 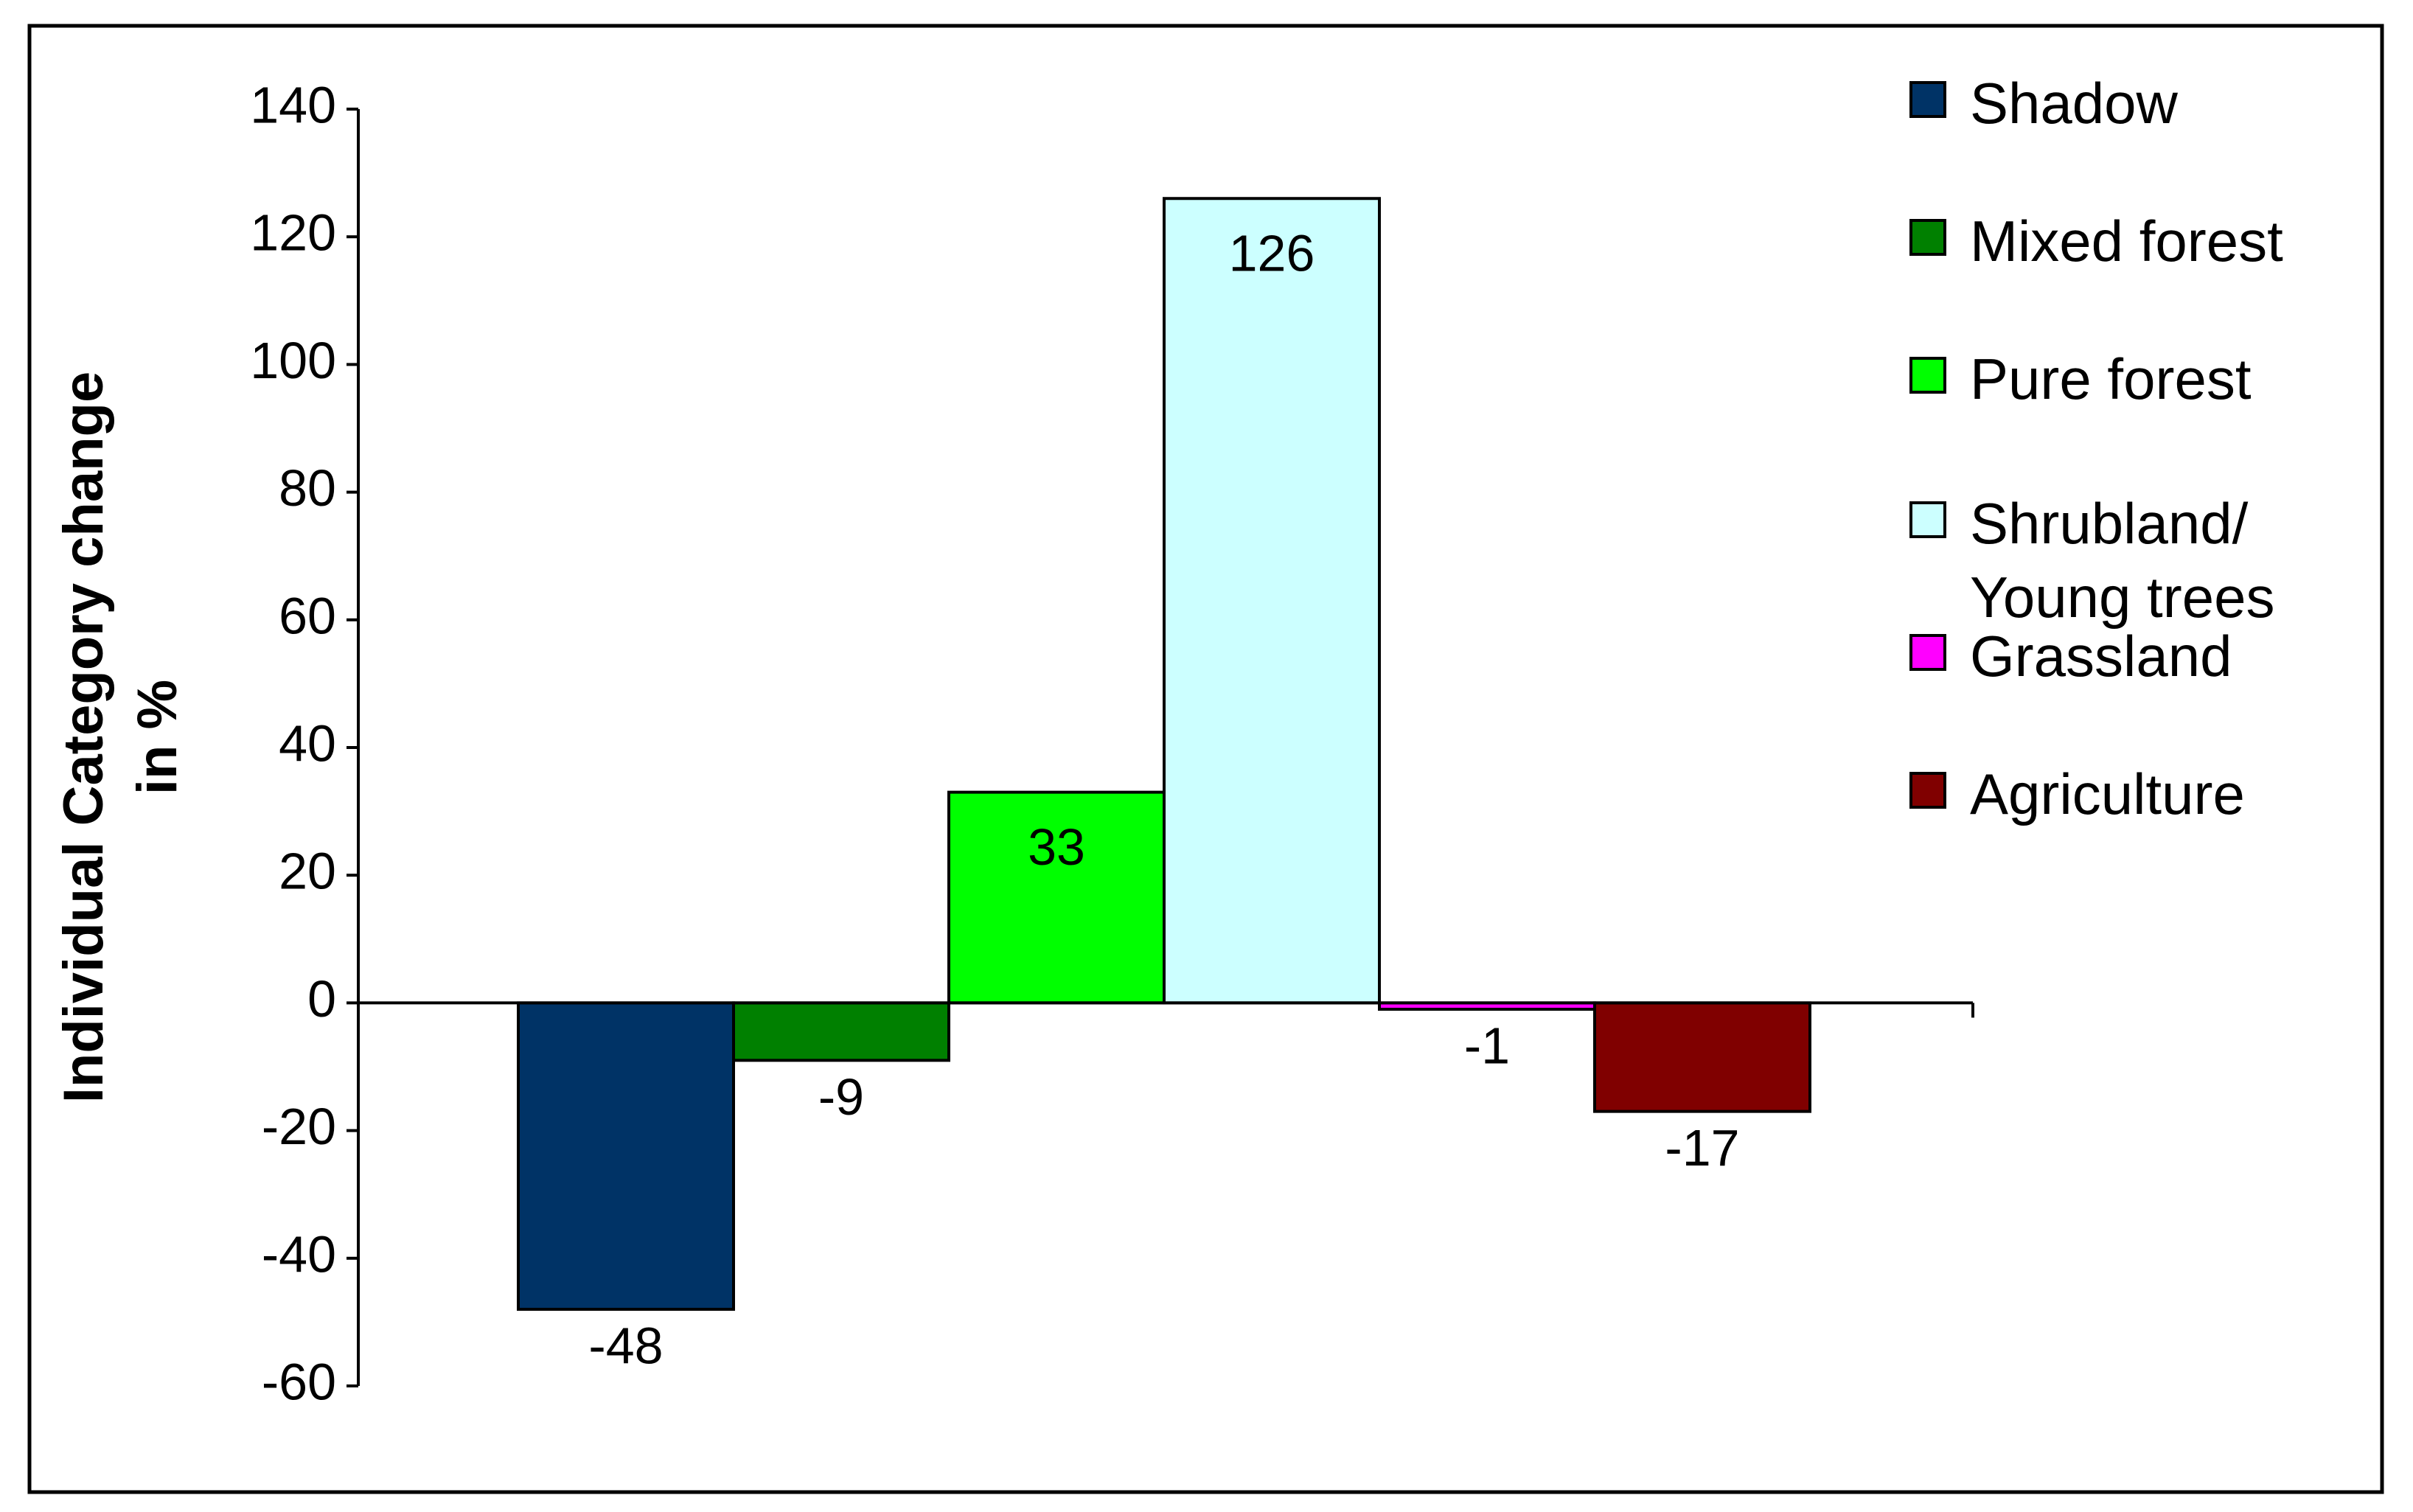 I want to click on legend-item: Agriculture, so click(x=2116, y=794).